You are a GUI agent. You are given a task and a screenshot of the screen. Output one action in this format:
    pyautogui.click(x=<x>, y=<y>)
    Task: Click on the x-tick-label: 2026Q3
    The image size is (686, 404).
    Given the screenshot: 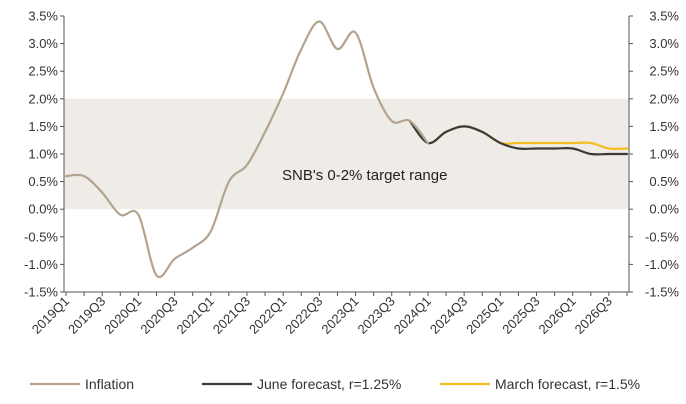 What is the action you would take?
    pyautogui.click(x=593, y=315)
    